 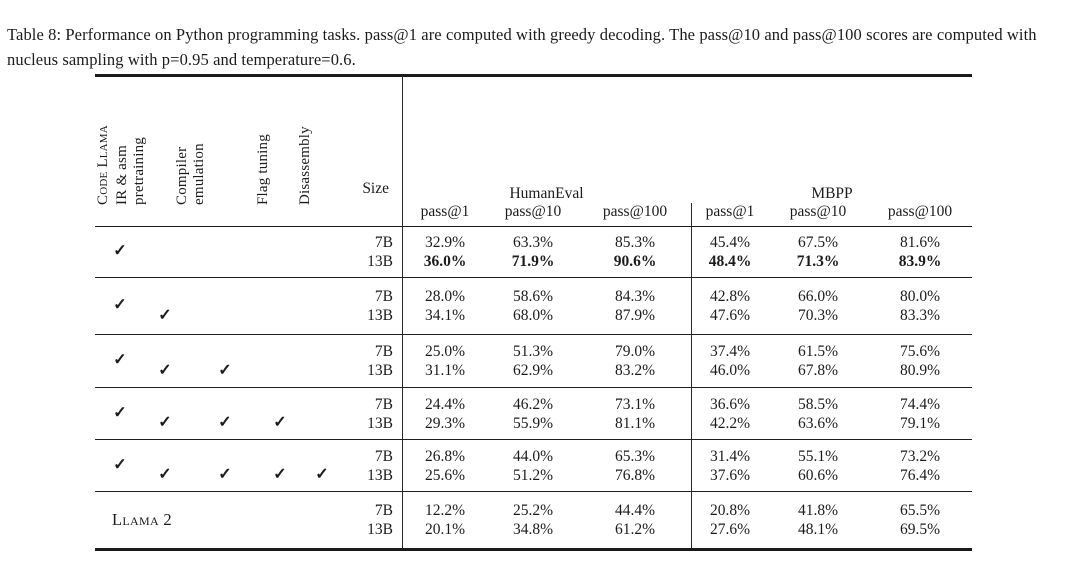 What do you see at coordinates (920, 361) in the screenshot?
I see `value-column: 75.6% 80.9%` at bounding box center [920, 361].